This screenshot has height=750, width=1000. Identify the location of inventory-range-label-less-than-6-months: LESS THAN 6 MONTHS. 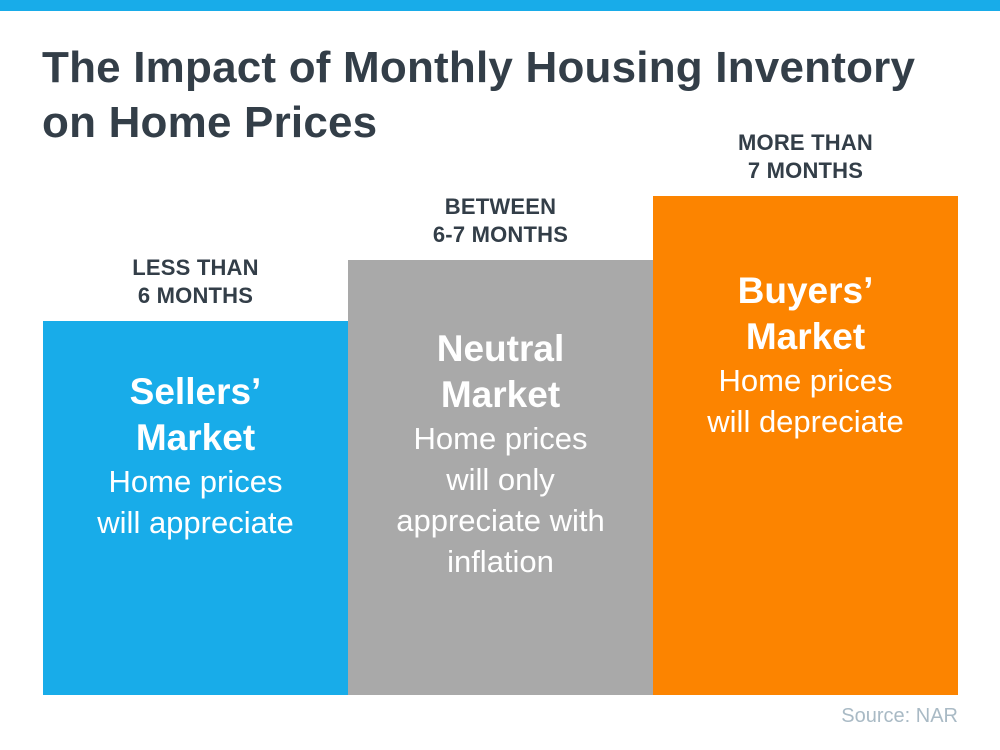
(195, 281).